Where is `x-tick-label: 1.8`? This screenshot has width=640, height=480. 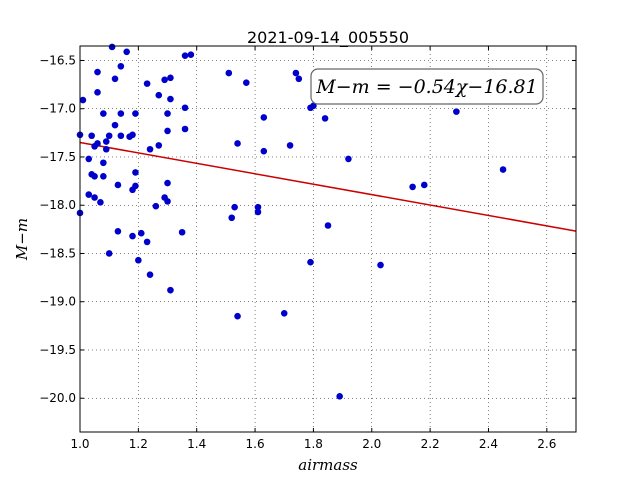 x-tick-label: 1.8 is located at coordinates (313, 444).